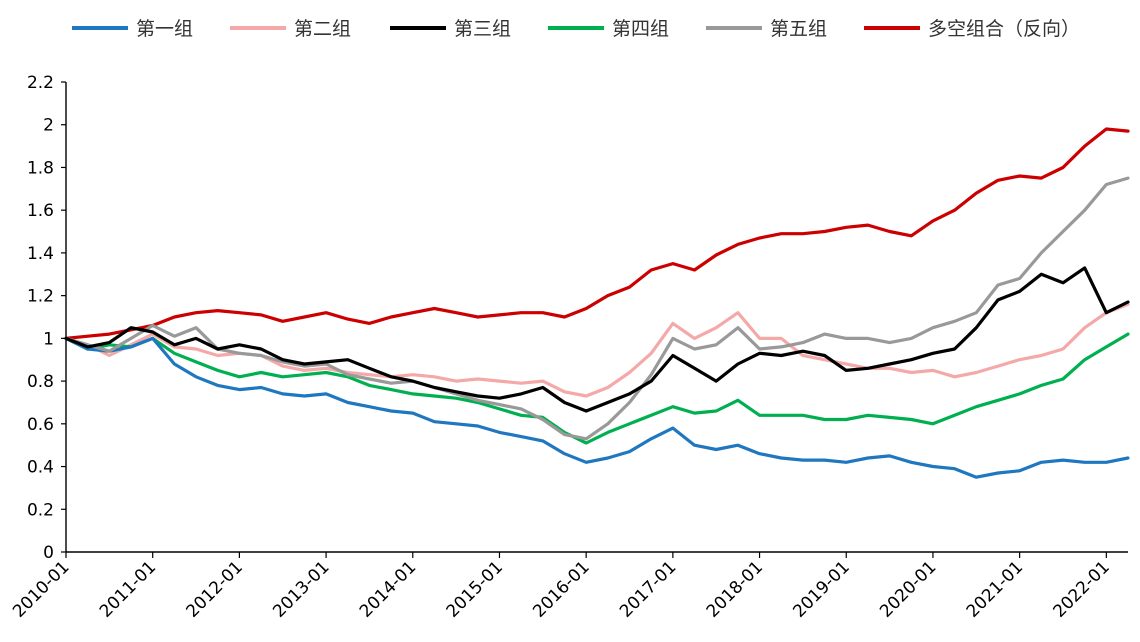  What do you see at coordinates (40, 468) in the screenshot?
I see `y-tick-label: 0.4` at bounding box center [40, 468].